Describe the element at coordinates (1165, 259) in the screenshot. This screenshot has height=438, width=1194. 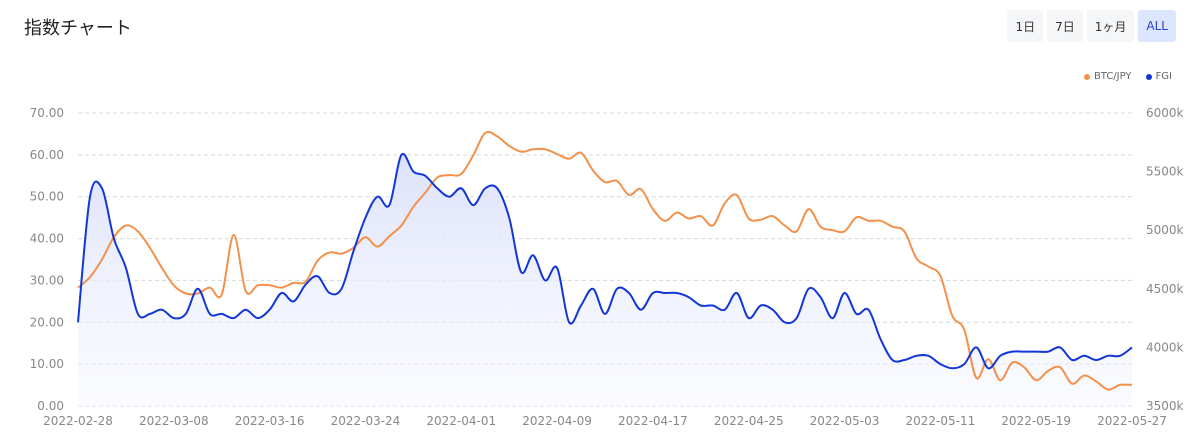
I see `right-axis: 3500k 4000k 4500k 5000k 5500k 6000k` at that location.